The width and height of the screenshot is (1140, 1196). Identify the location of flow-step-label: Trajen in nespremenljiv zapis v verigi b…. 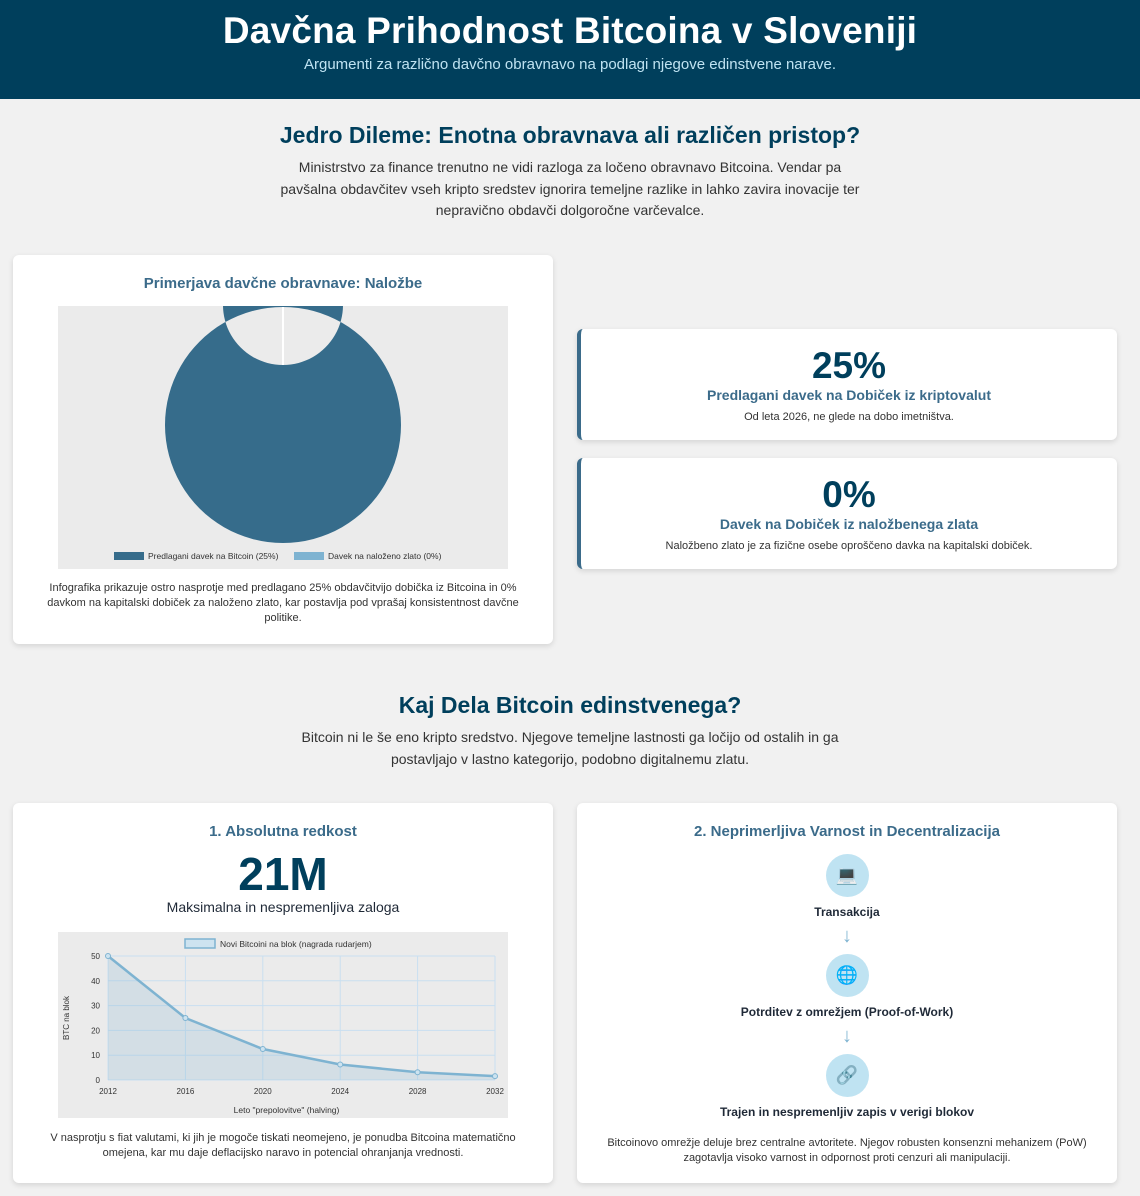
(847, 1112).